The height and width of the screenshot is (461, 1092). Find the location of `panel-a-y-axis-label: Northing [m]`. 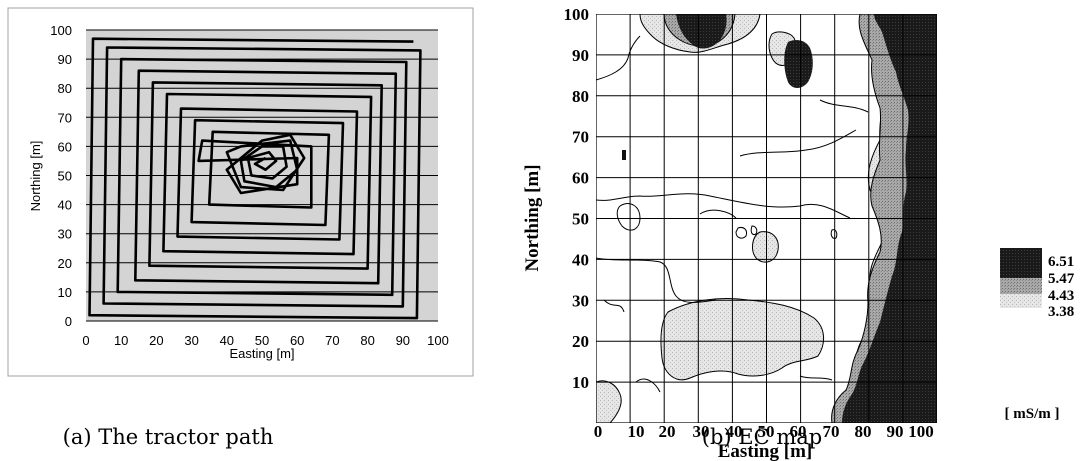

panel-a-y-axis-label: Northing [m] is located at coordinates (35, 176).